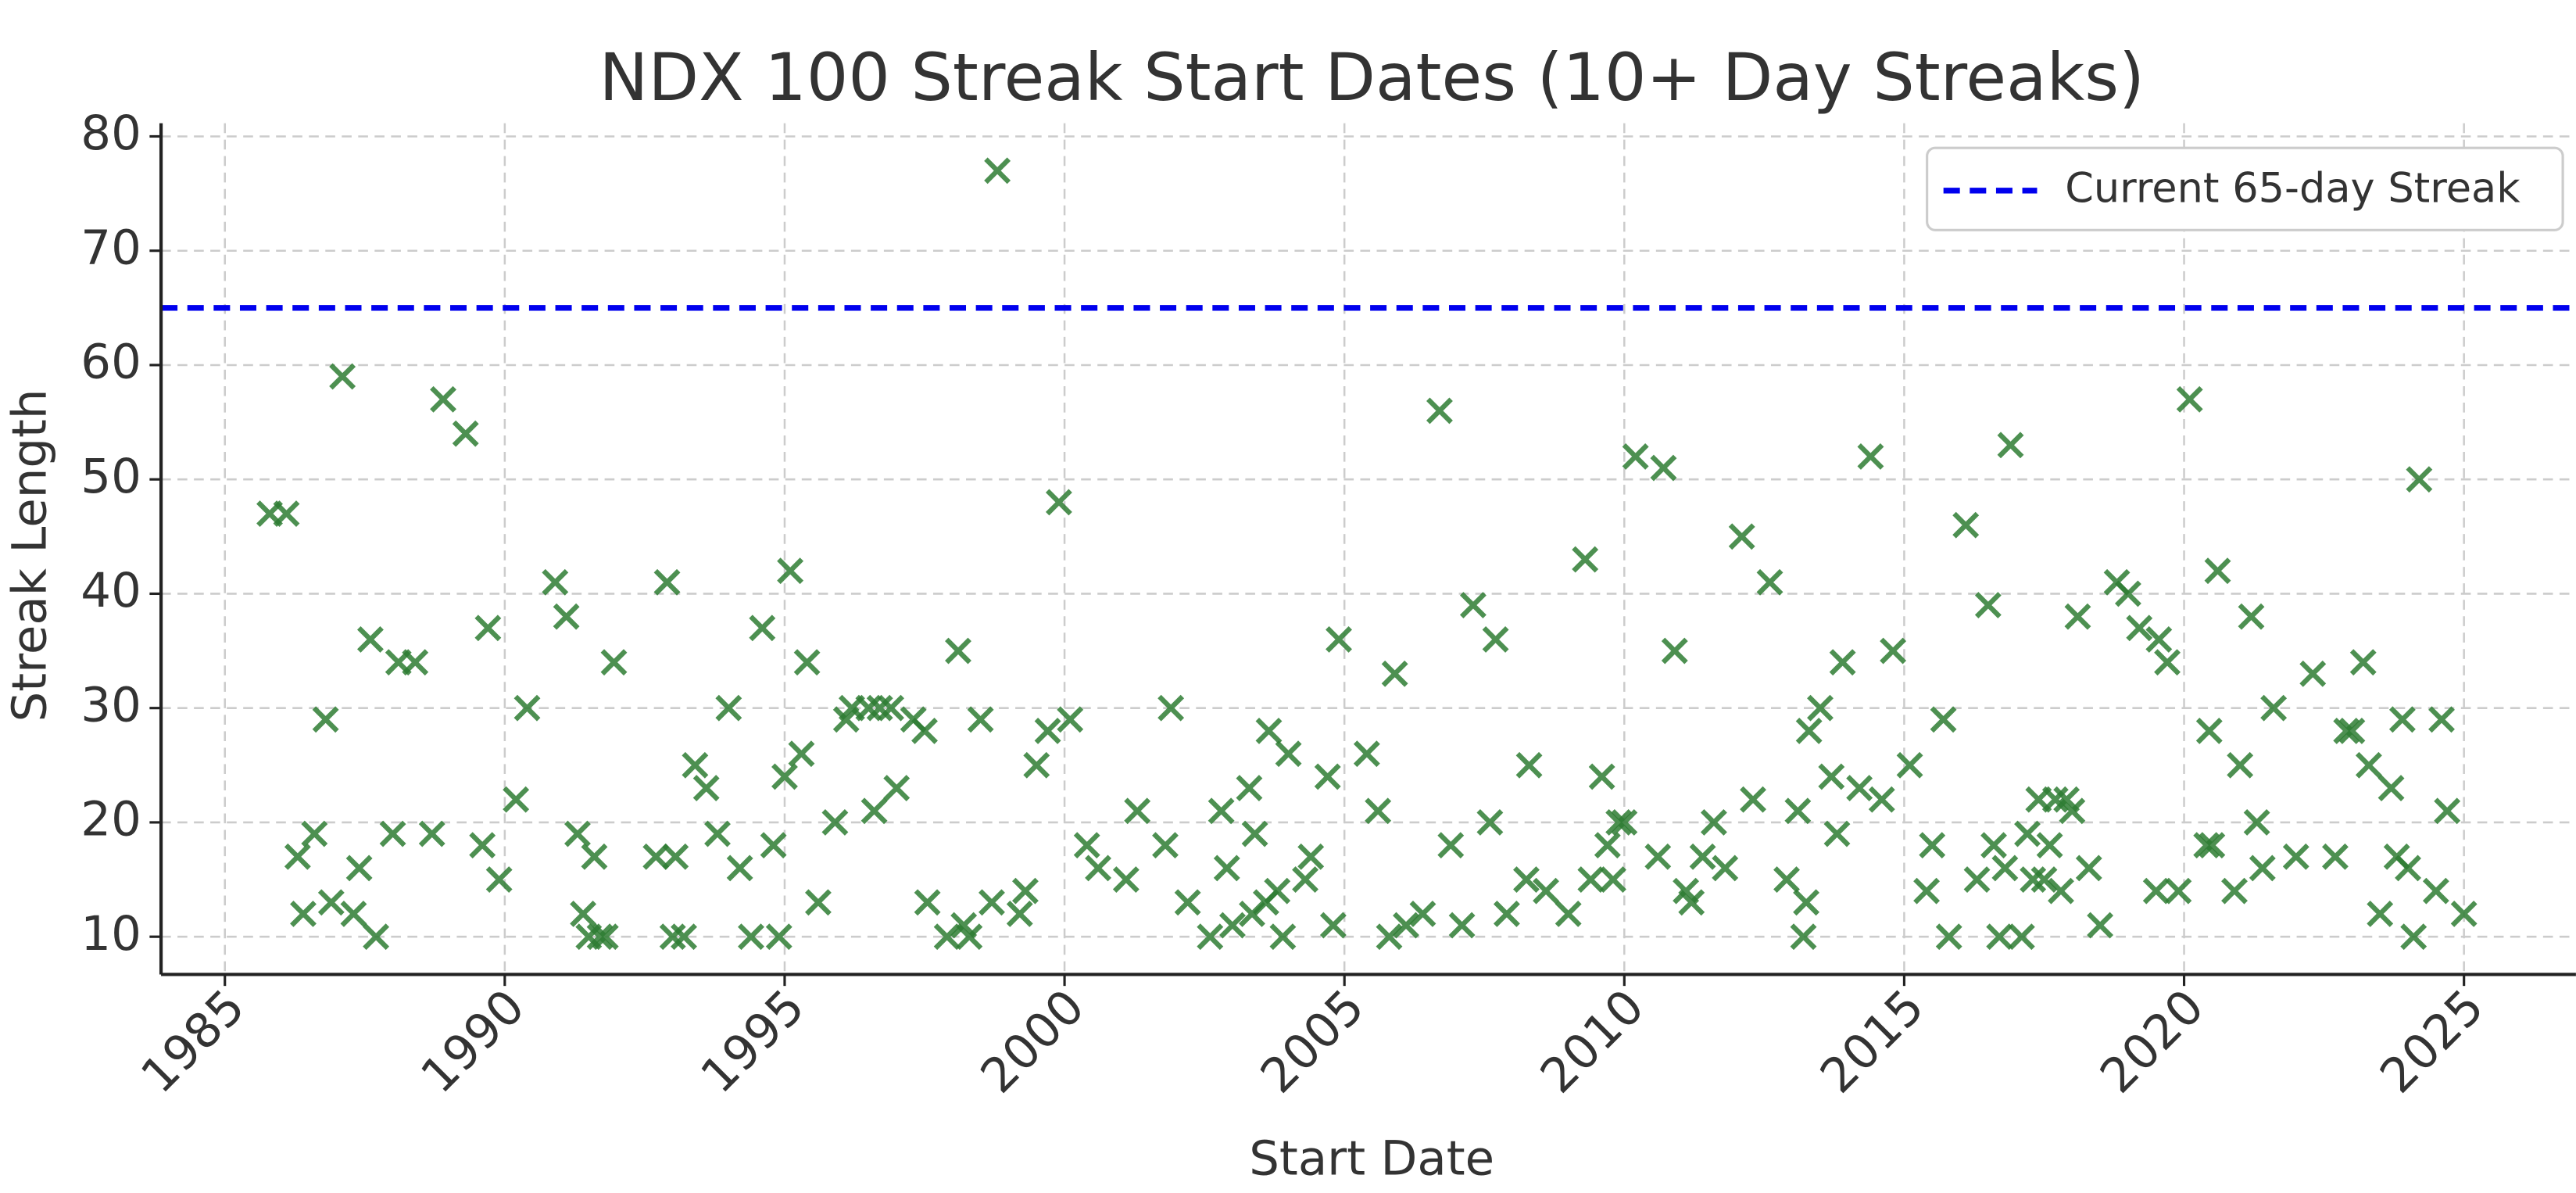 This screenshot has width=2576, height=1193. What do you see at coordinates (752, 1041) in the screenshot?
I see `x-tick-label: 1995` at bounding box center [752, 1041].